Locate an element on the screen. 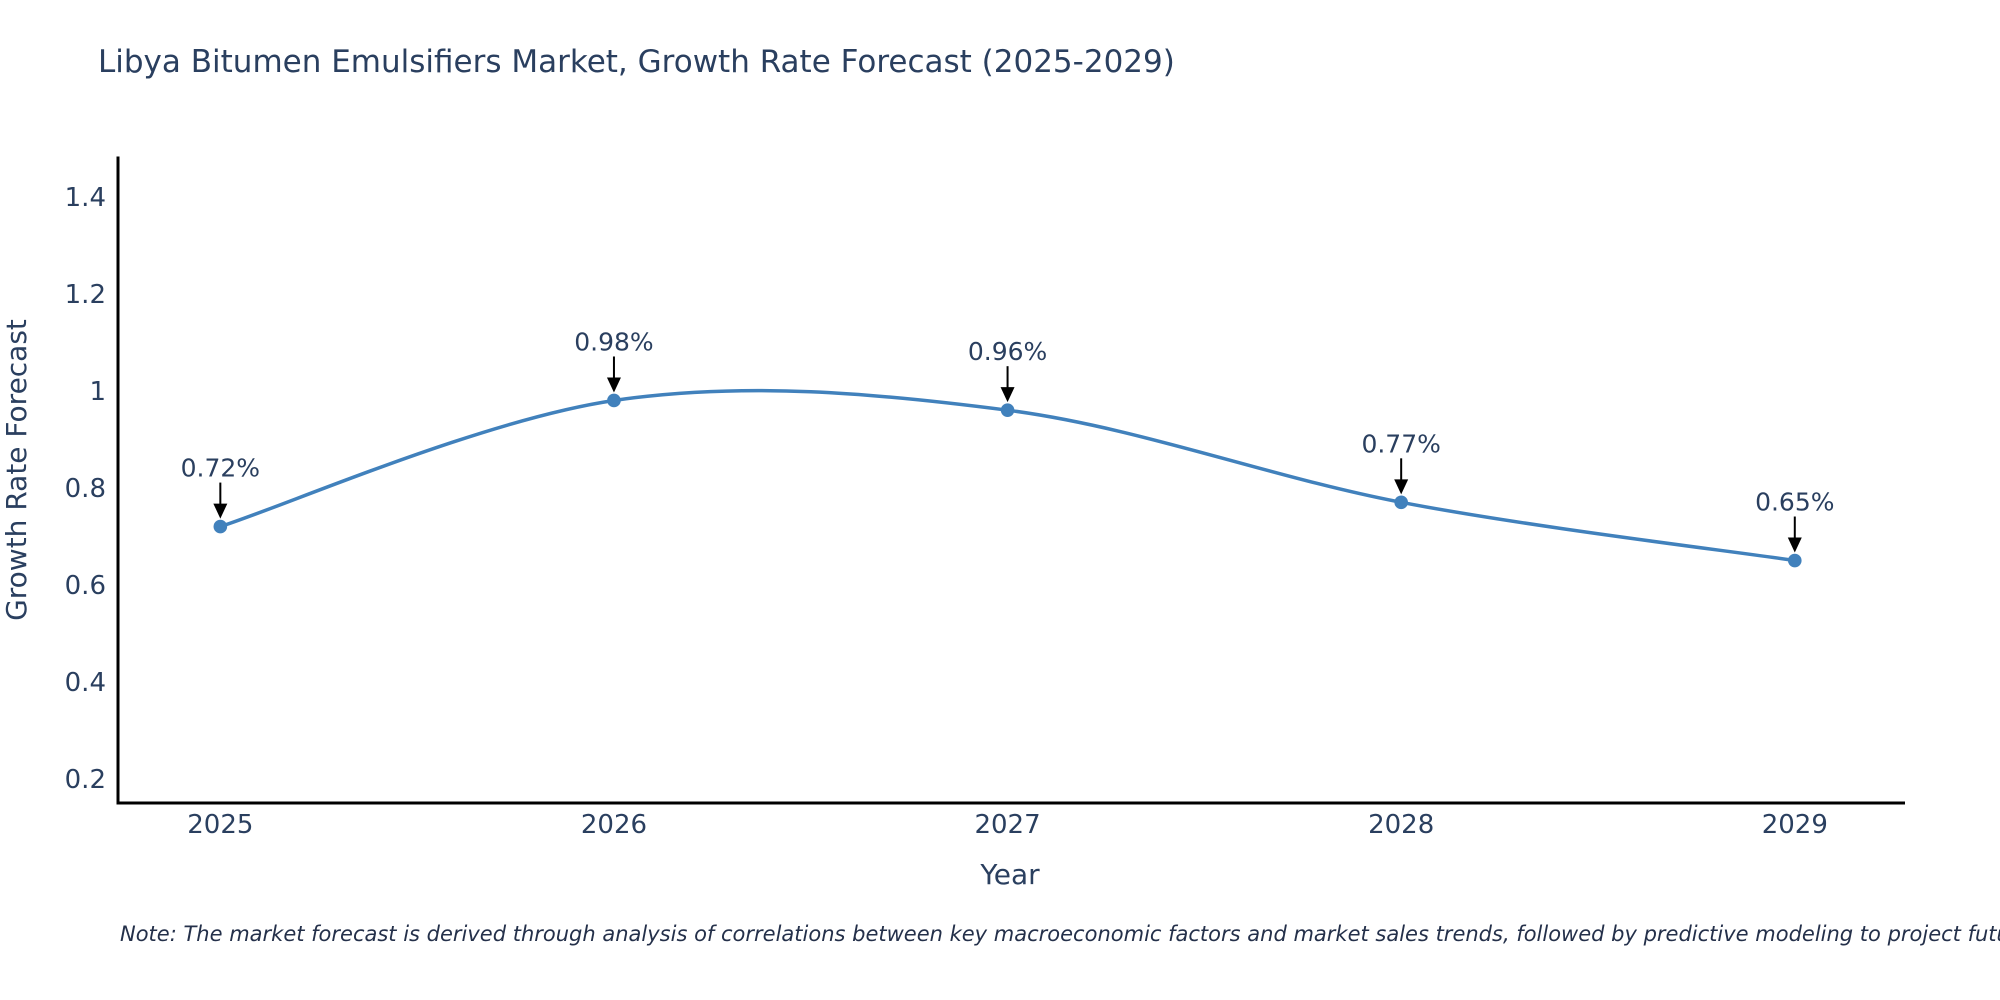 This screenshot has width=2000, height=1000. y-tick-label: 0.6 is located at coordinates (85, 586).